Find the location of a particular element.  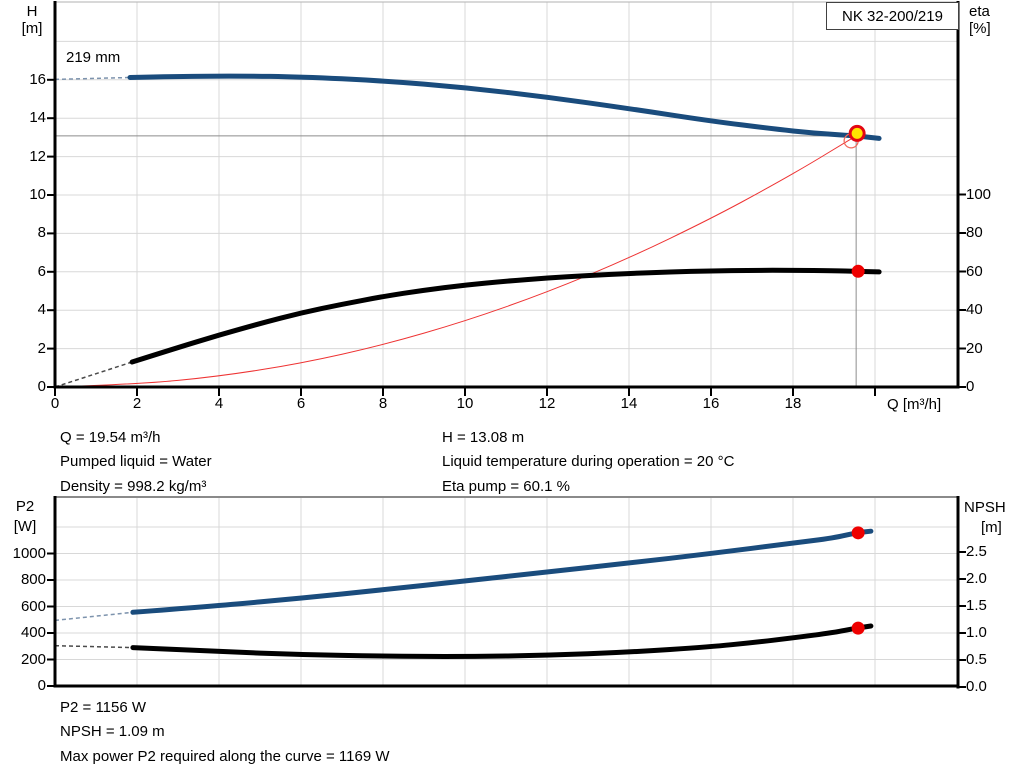

y-tick-label-right: 40 is located at coordinates (974, 309).